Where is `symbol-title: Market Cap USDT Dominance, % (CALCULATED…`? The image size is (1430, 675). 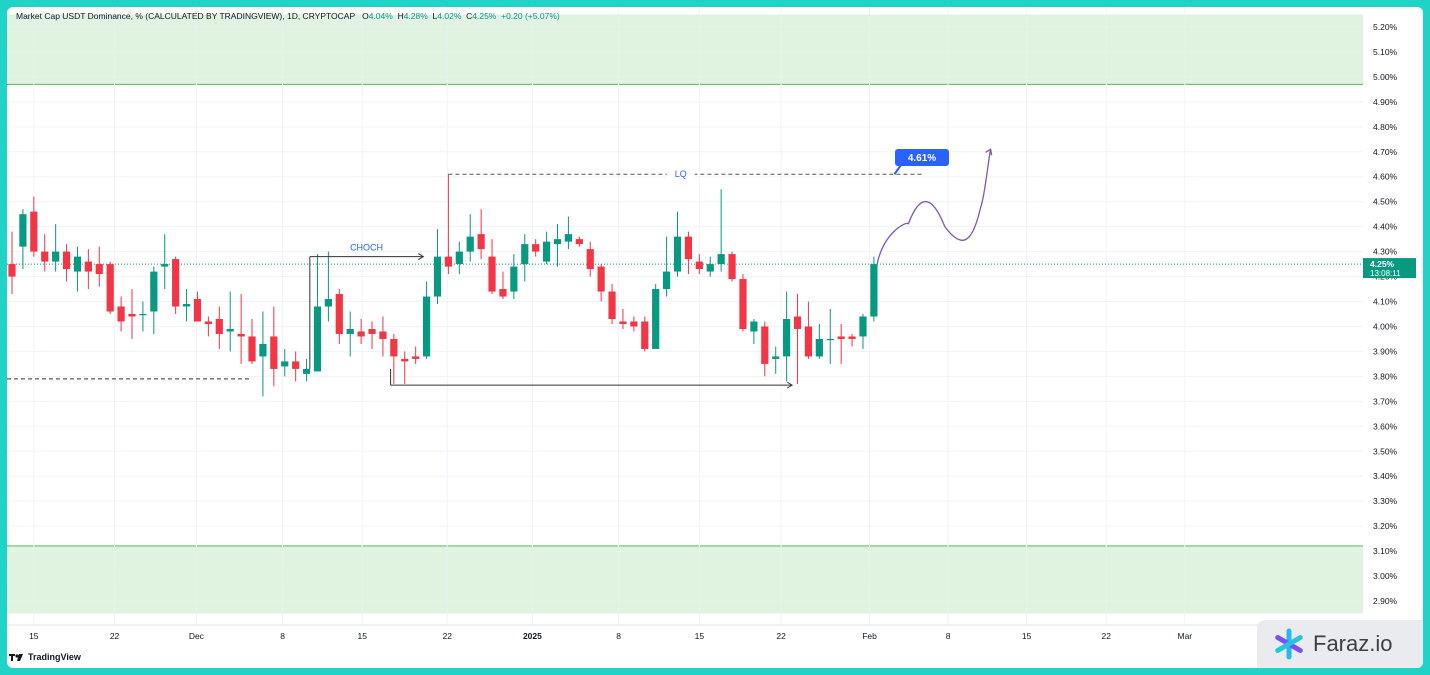 symbol-title: Market Cap USDT Dominance, % (CALCULATED… is located at coordinates (185, 16).